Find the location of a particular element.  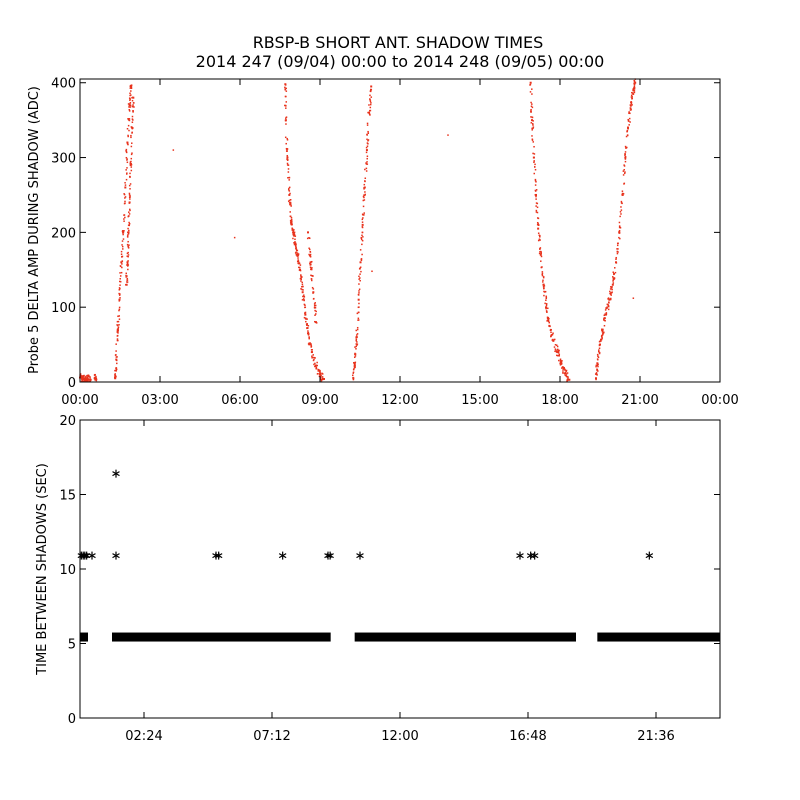

top-x-tick-label: 00:00 is located at coordinates (719, 400).